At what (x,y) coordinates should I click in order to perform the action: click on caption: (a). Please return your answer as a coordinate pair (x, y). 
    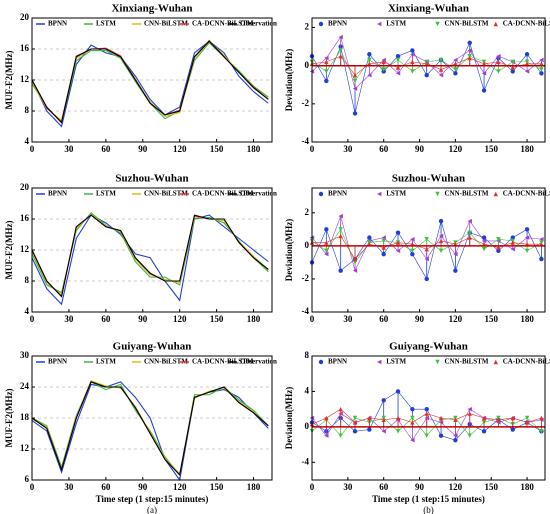
    Looking at the image, I should click on (152, 509).